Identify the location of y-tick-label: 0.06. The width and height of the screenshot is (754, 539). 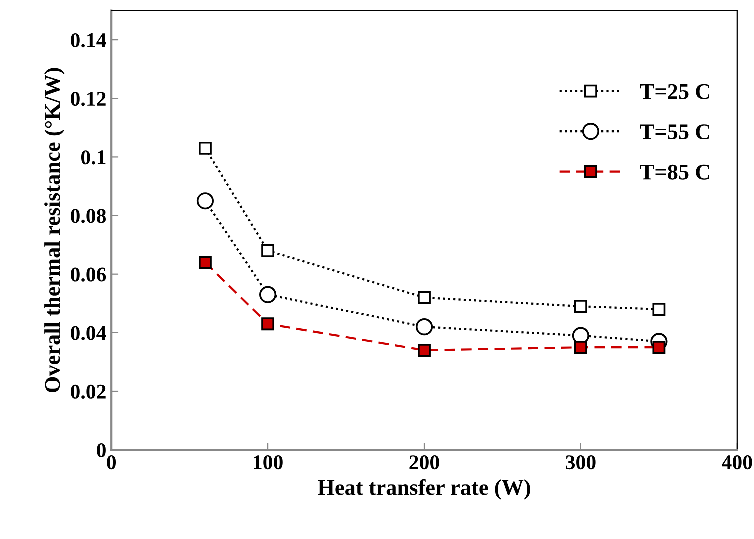
(88, 275).